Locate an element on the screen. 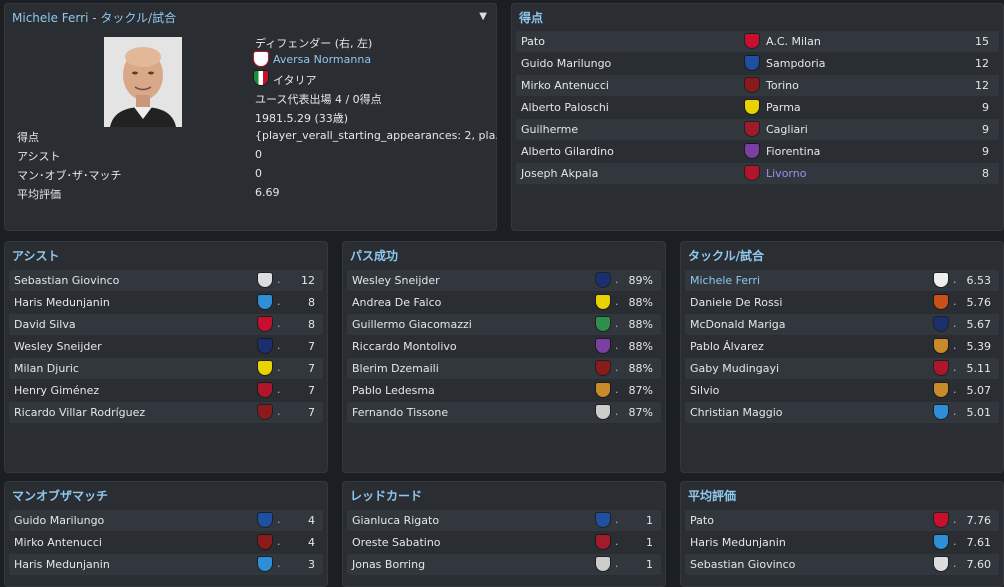 This screenshot has width=1004, height=587. passes-row: Fernando Tissone. 87% is located at coordinates (504, 412).